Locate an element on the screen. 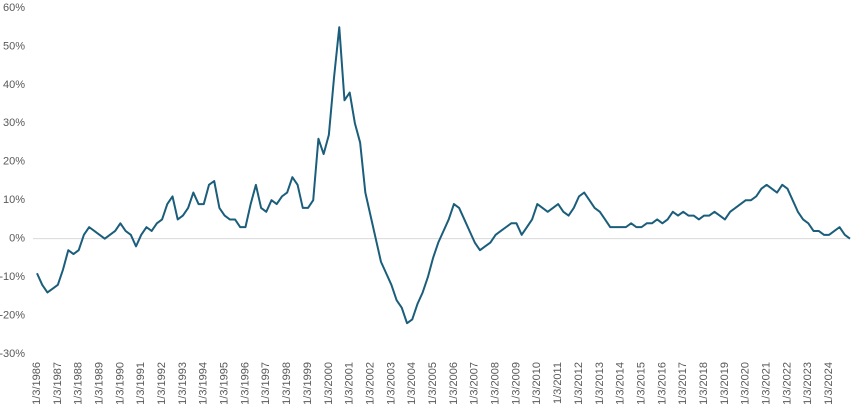 The width and height of the screenshot is (856, 409). x-tick-label: 1/3/2004 is located at coordinates (412, 383).